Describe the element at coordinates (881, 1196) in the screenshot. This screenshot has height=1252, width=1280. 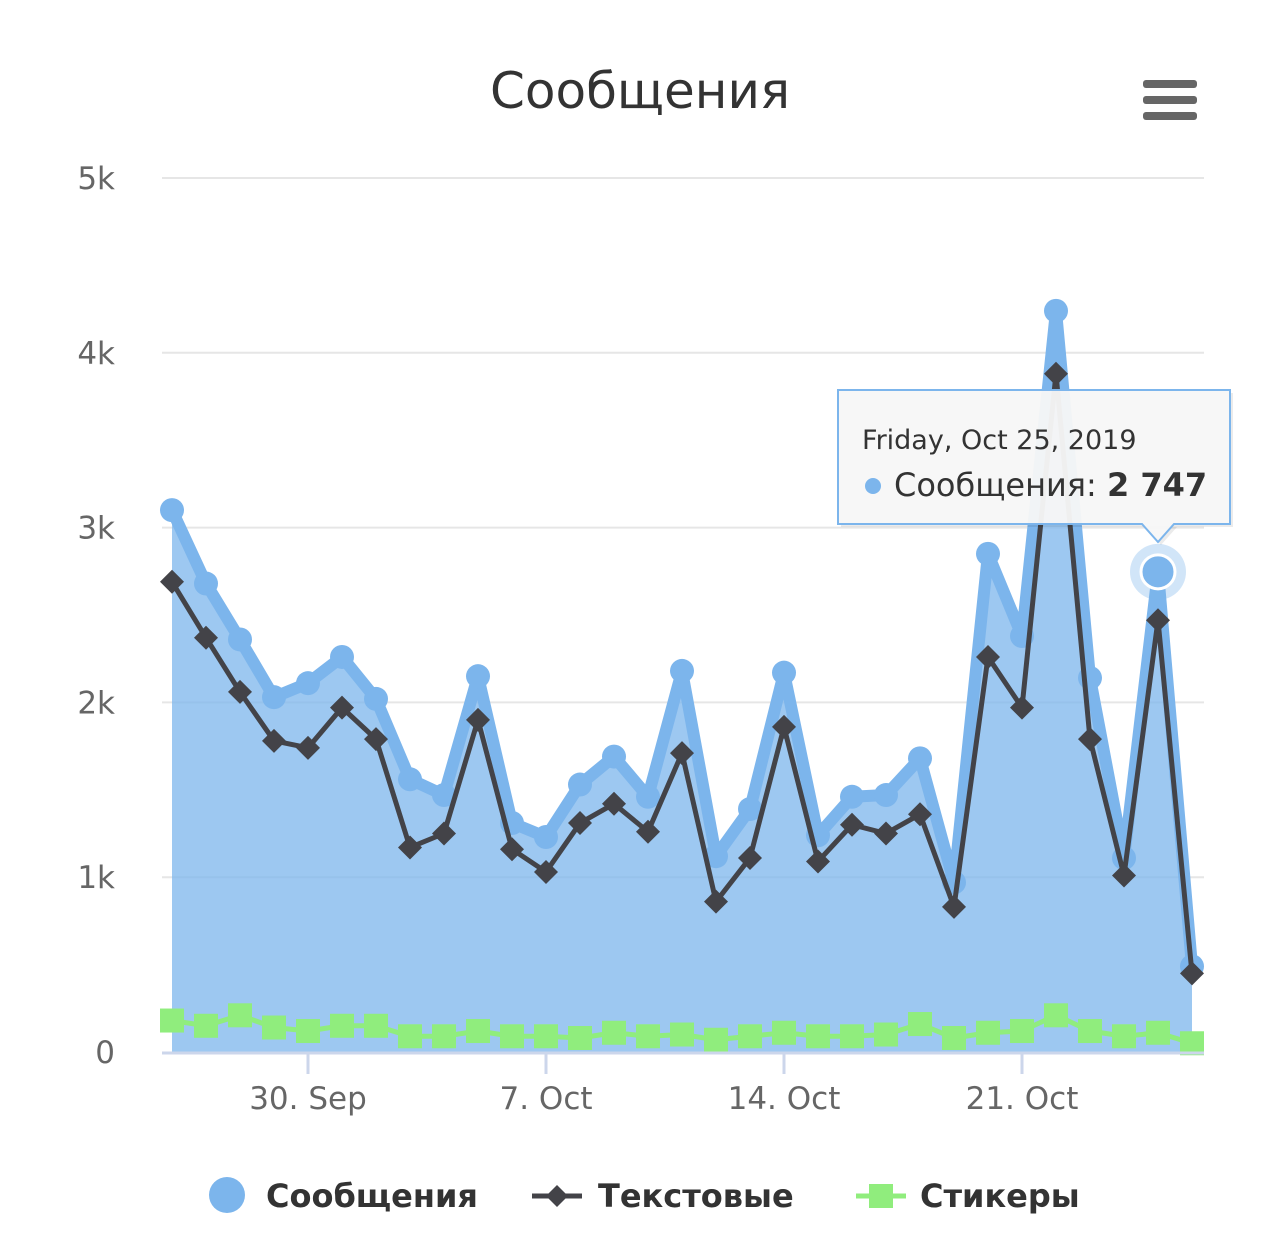
I see `legend-square-icon` at that location.